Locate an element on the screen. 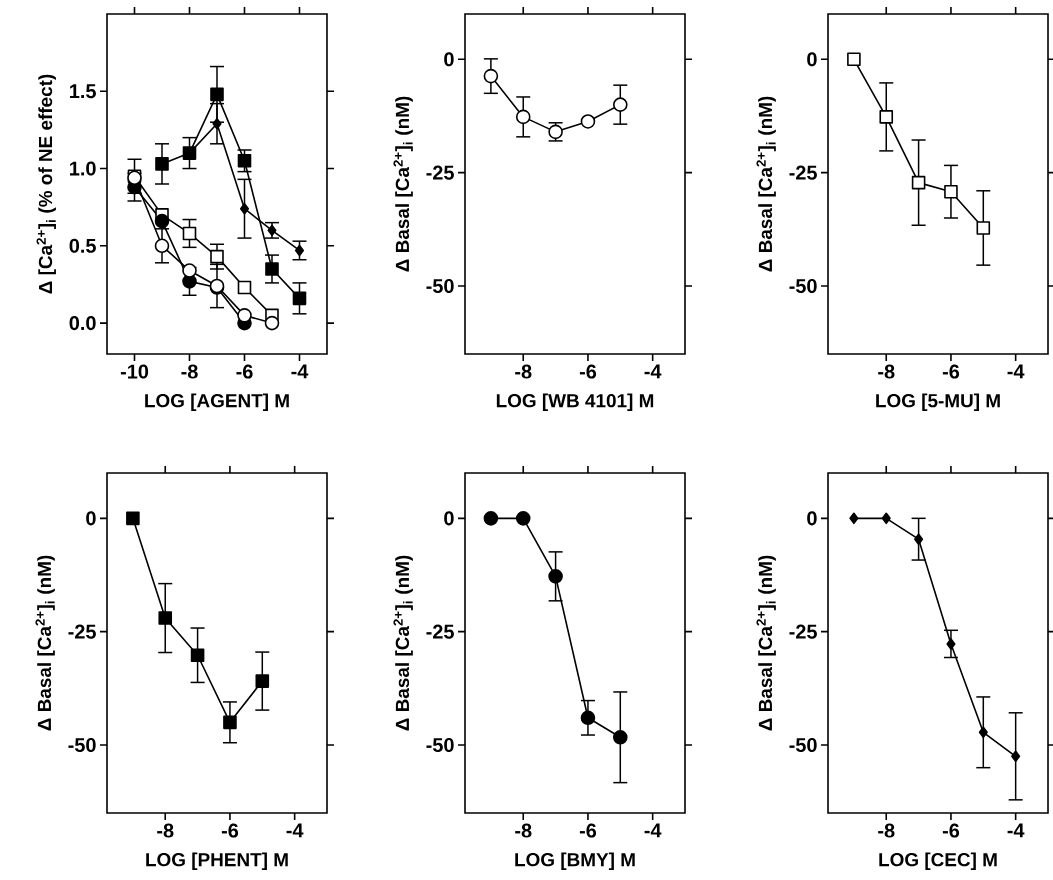  x-axis-title: LOG [PHENT] M is located at coordinates (217, 861).